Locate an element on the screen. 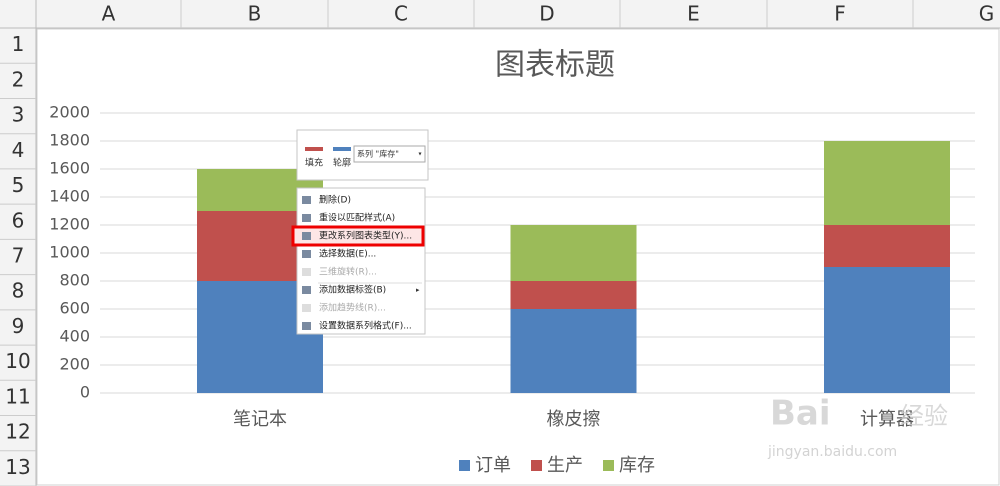  watermark-url: jingyan.baidu.com is located at coordinates (832, 452).